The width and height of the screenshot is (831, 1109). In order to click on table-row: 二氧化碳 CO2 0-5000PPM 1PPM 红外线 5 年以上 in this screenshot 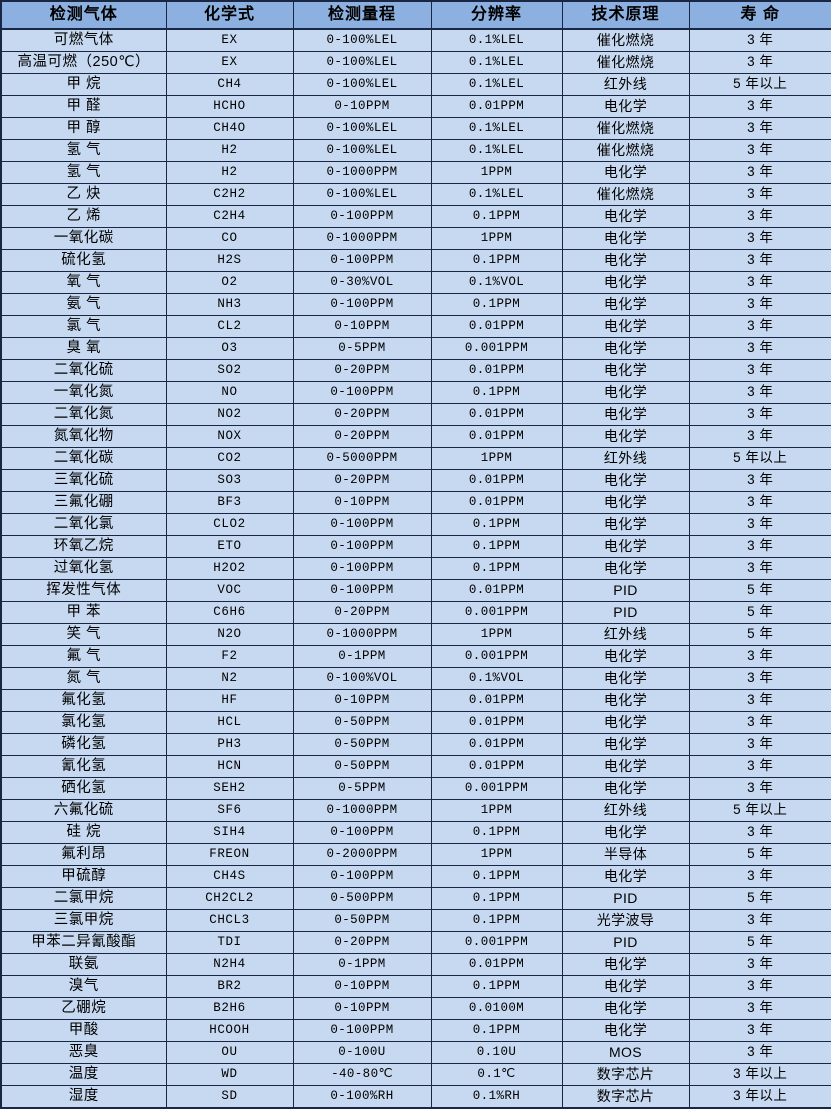, I will do `click(415, 458)`.